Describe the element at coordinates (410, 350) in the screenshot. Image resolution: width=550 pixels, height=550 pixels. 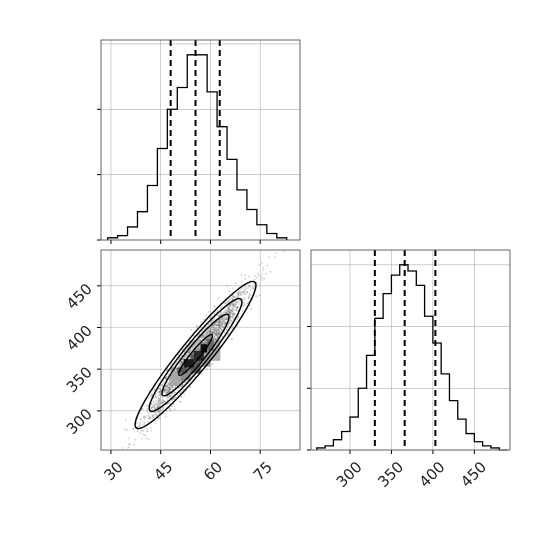
I see `histogram-frame` at that location.